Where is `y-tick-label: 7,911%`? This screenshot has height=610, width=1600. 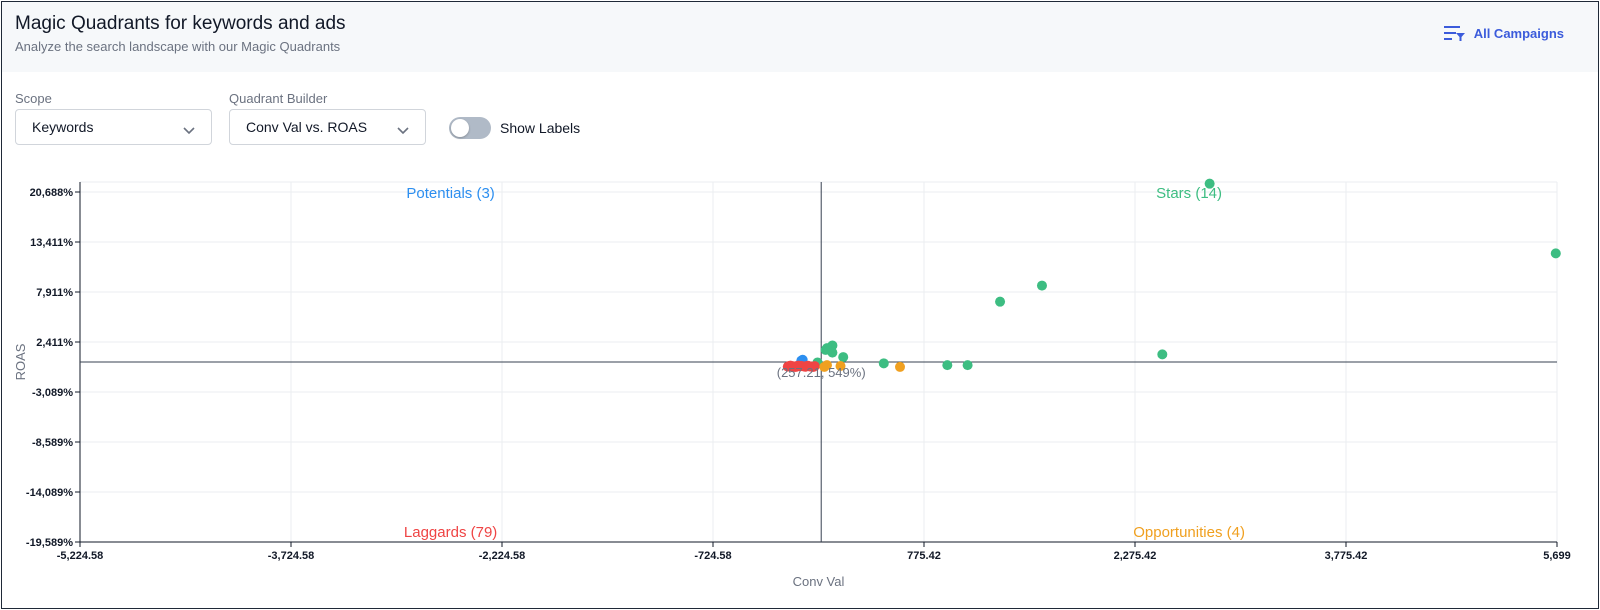
y-tick-label: 7,911% is located at coordinates (54, 293).